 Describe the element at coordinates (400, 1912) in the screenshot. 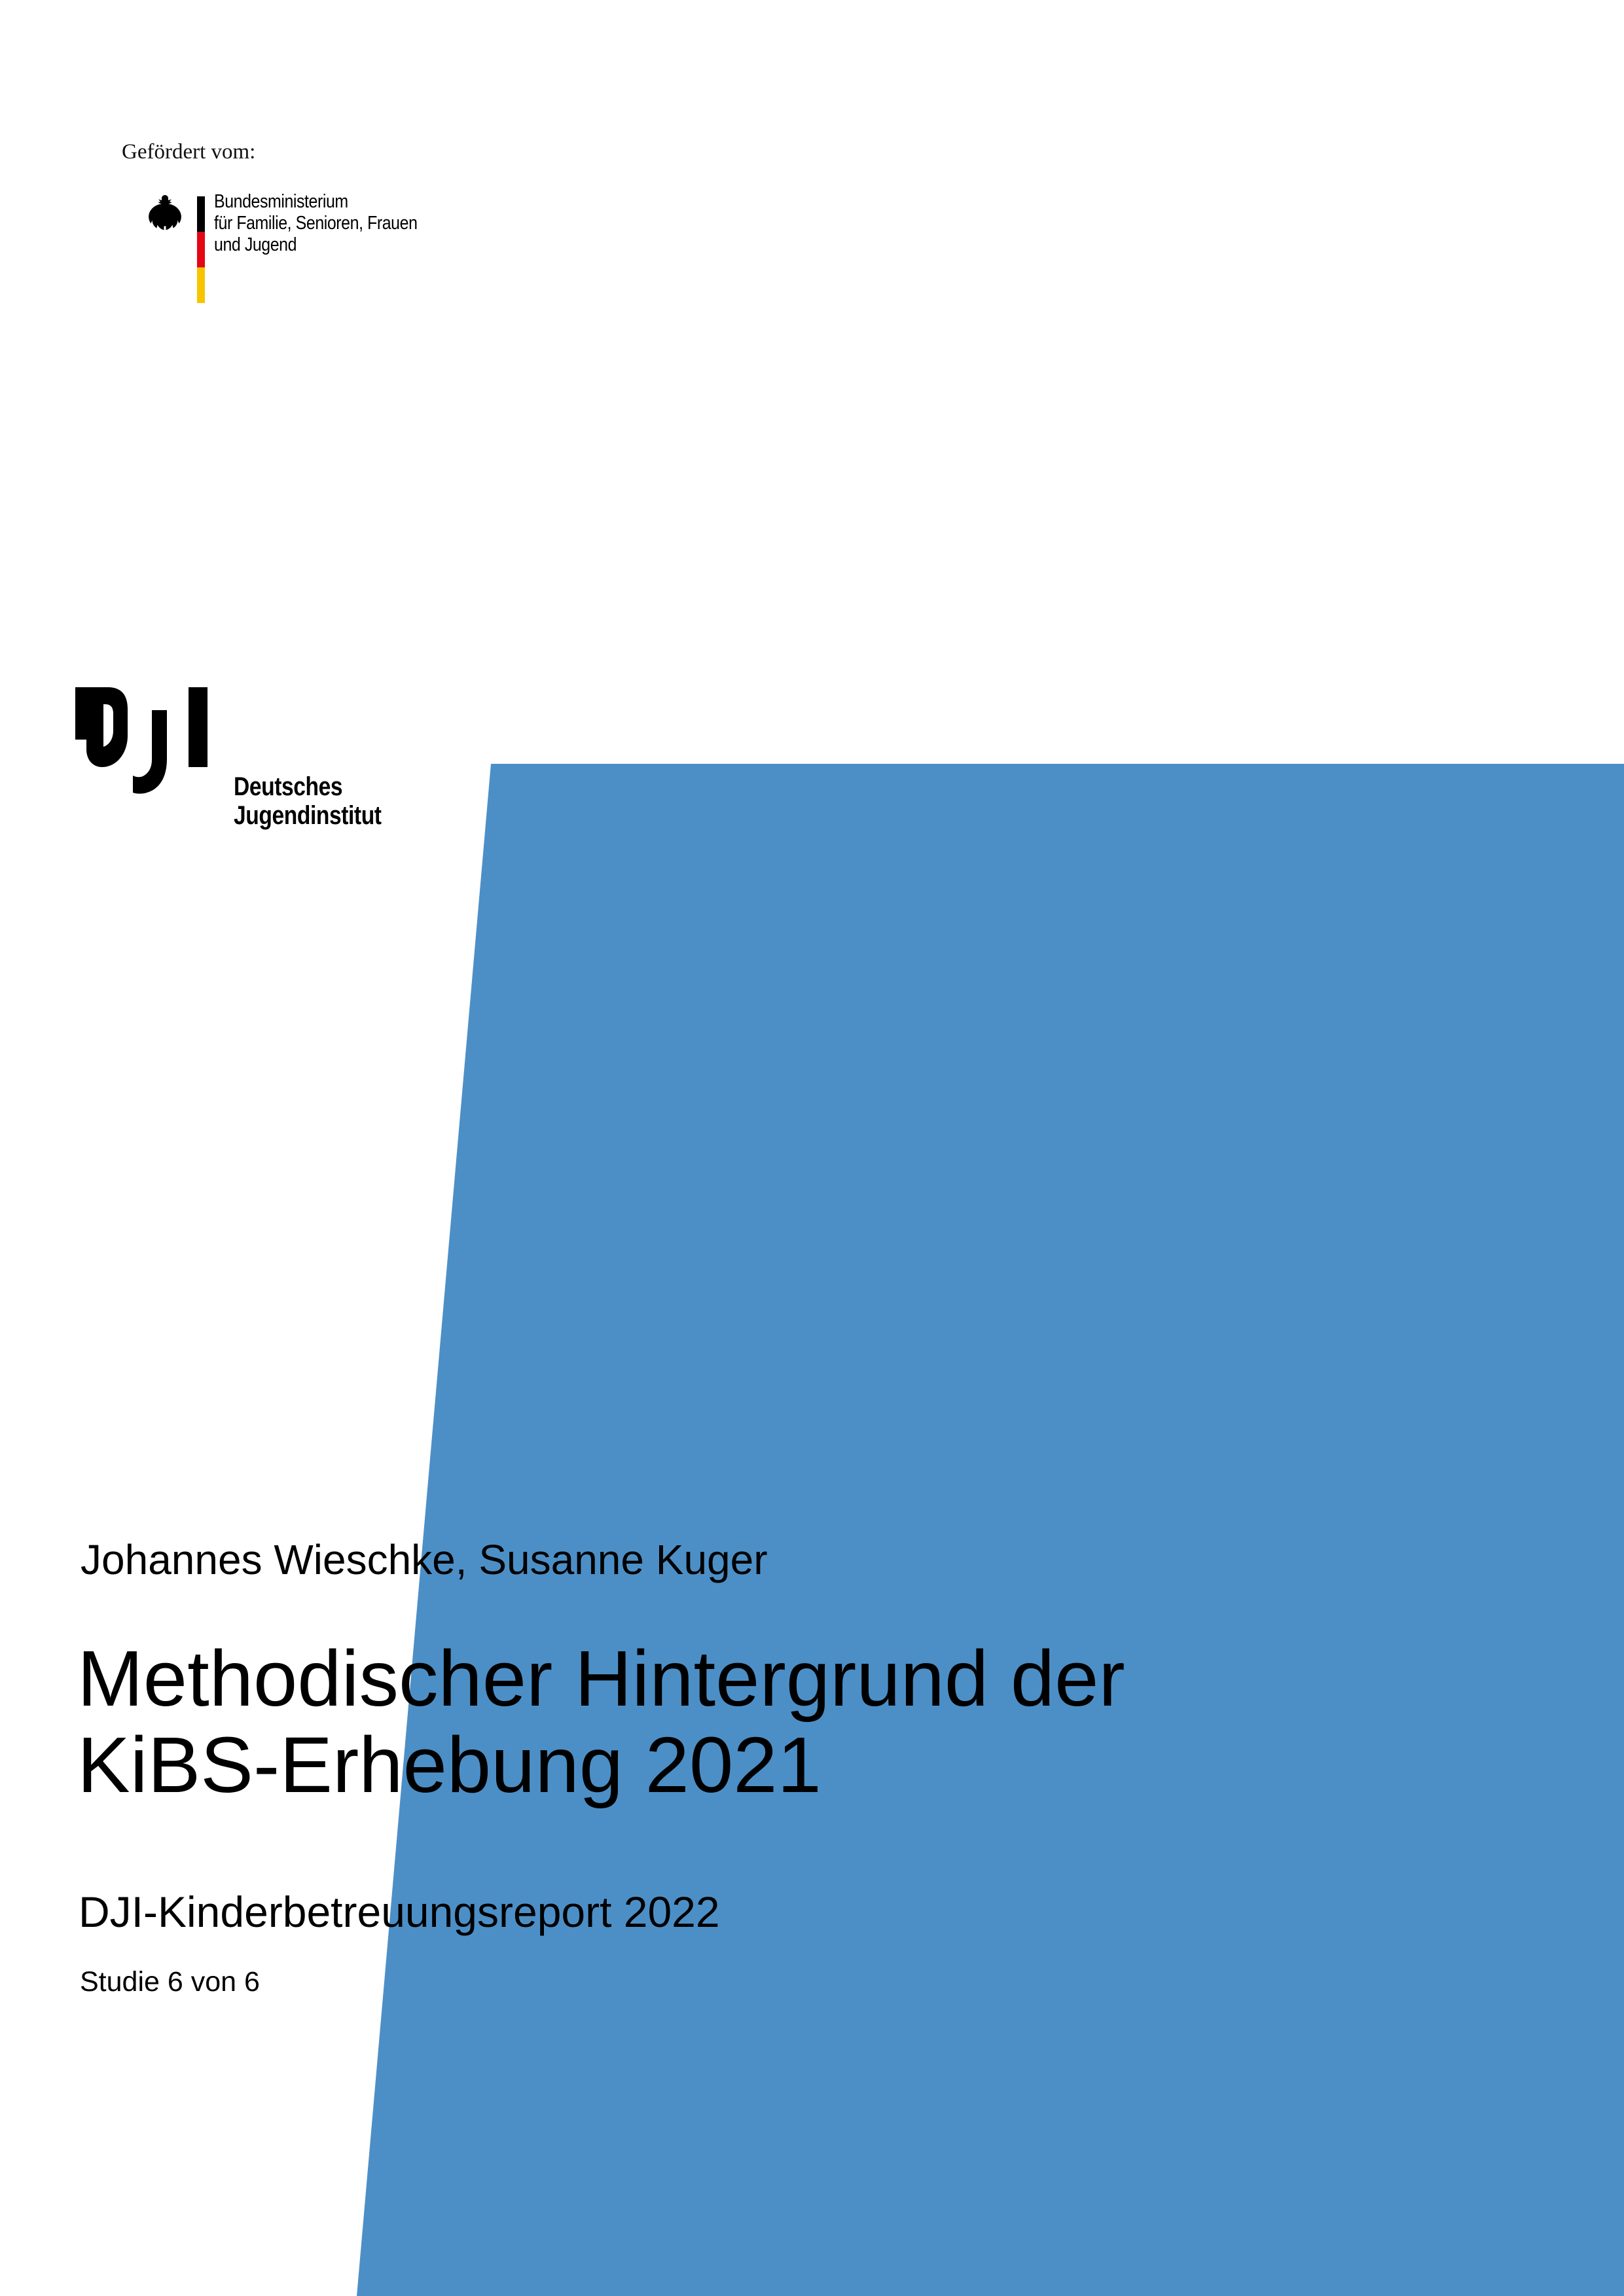

I see `report-subtitle: DJI-Kinderbetreuungsreport 2022` at that location.